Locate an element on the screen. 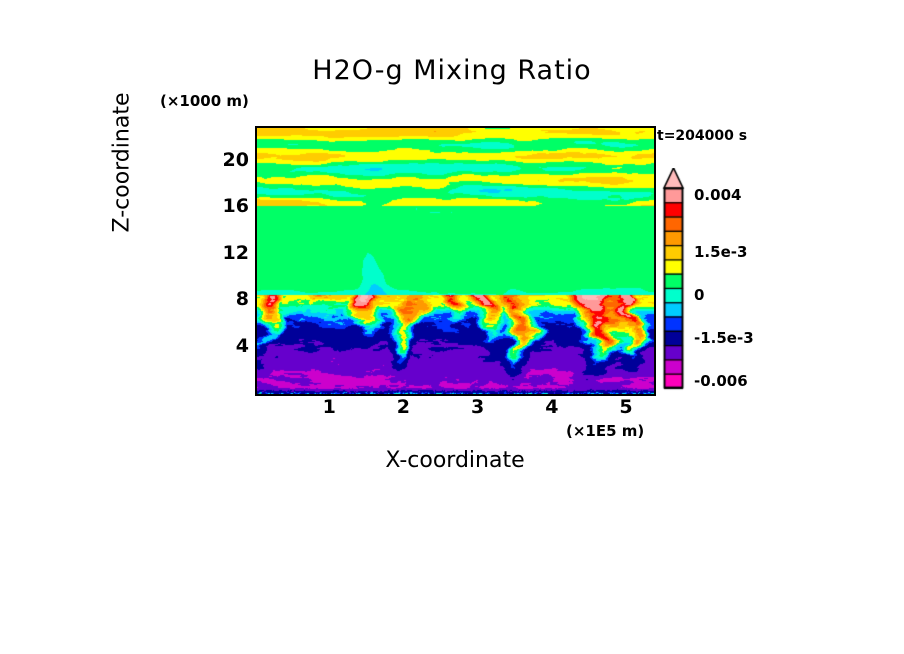  x-tick-label: 5 is located at coordinates (626, 407).